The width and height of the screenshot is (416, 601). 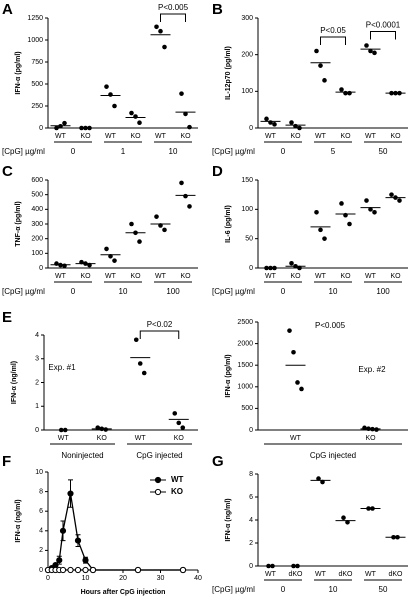 What do you see at coordinates (217, 9) in the screenshot?
I see `panel-letter: B` at bounding box center [217, 9].